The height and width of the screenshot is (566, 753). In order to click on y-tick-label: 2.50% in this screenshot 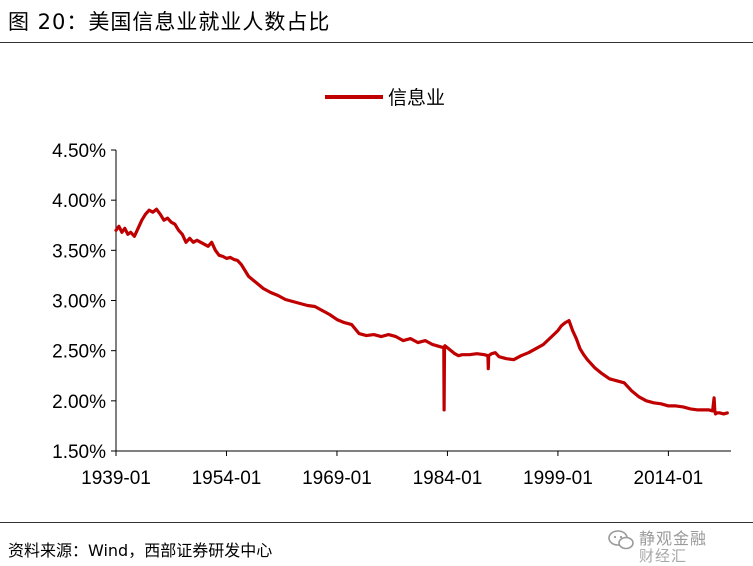, I will do `click(79, 352)`.